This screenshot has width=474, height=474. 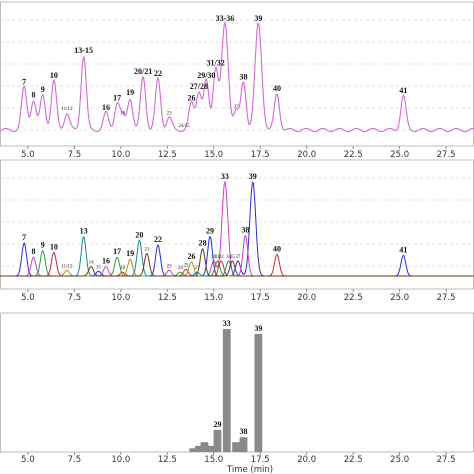 What do you see at coordinates (222, 257) in the screenshot?
I see `peak-label: 32` at bounding box center [222, 257].